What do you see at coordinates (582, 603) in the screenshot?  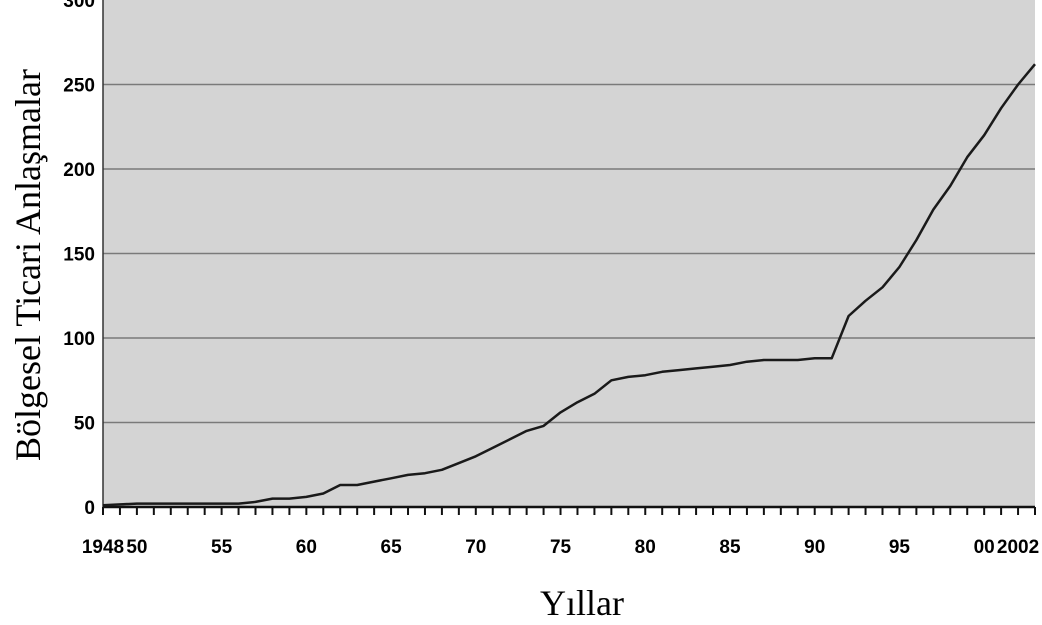 I see `x-axis-title: Yıllar` at bounding box center [582, 603].